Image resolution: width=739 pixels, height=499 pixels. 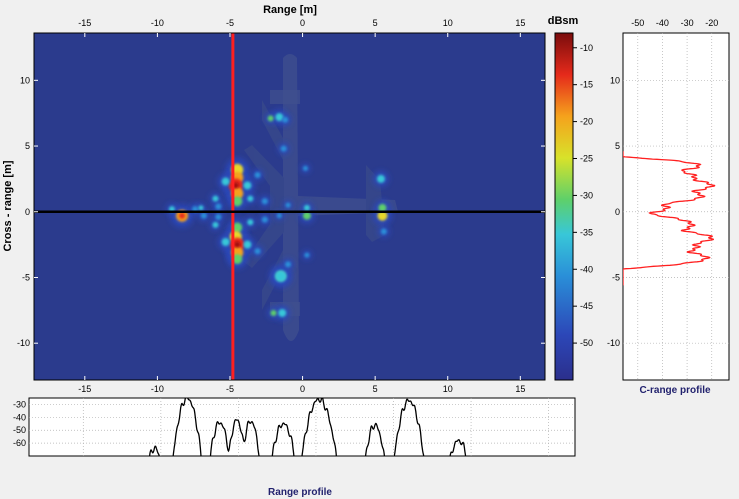 What do you see at coordinates (586, 269) in the screenshot?
I see `colorbar-tick-label: -40` at bounding box center [586, 269].